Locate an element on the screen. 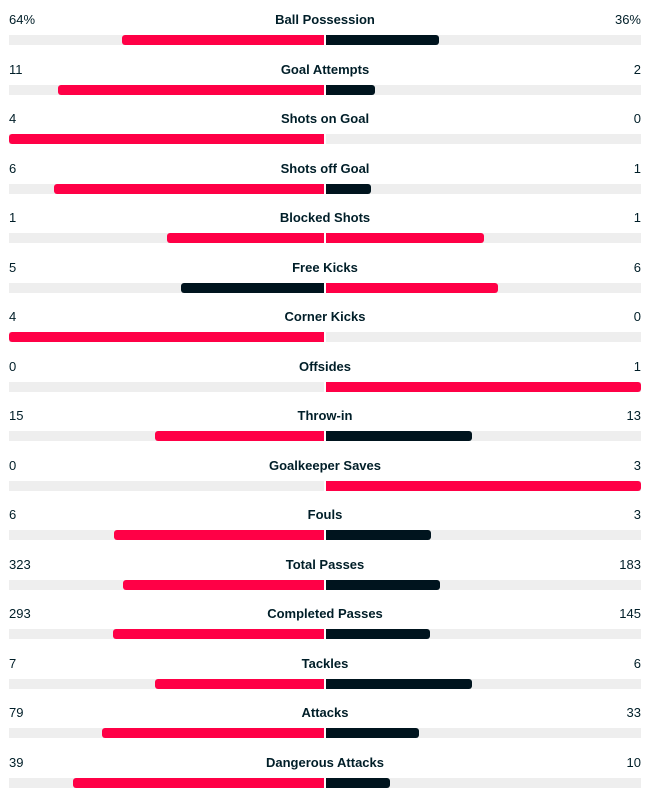 The width and height of the screenshot is (655, 799). stat-header: 15 Throw-in 13 is located at coordinates (325, 416).